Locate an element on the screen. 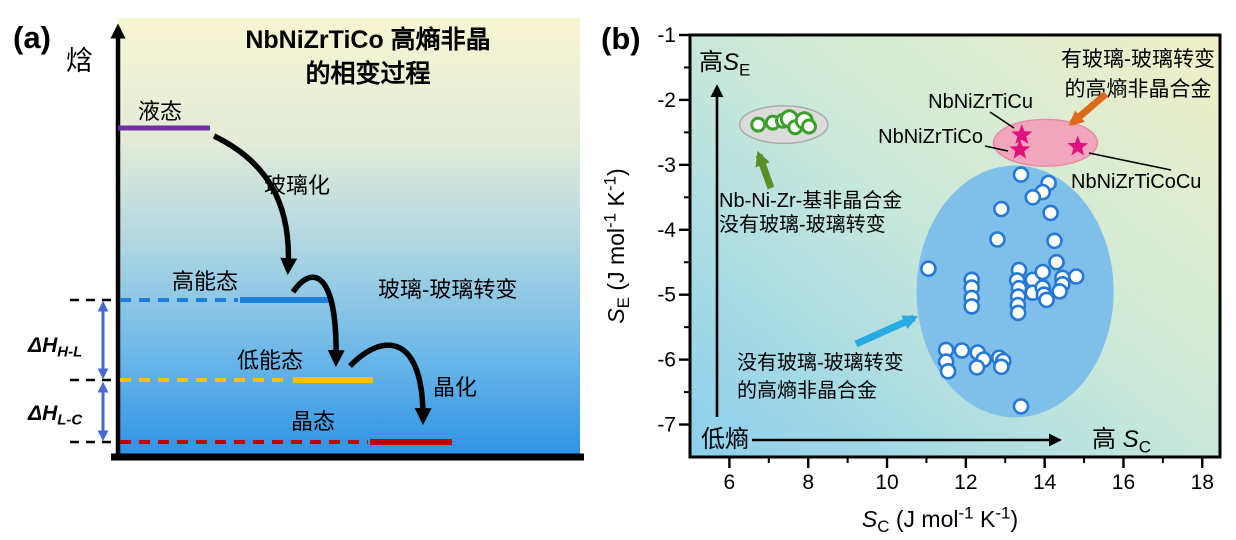  y-tick-label: -1 is located at coordinates (666, 35).